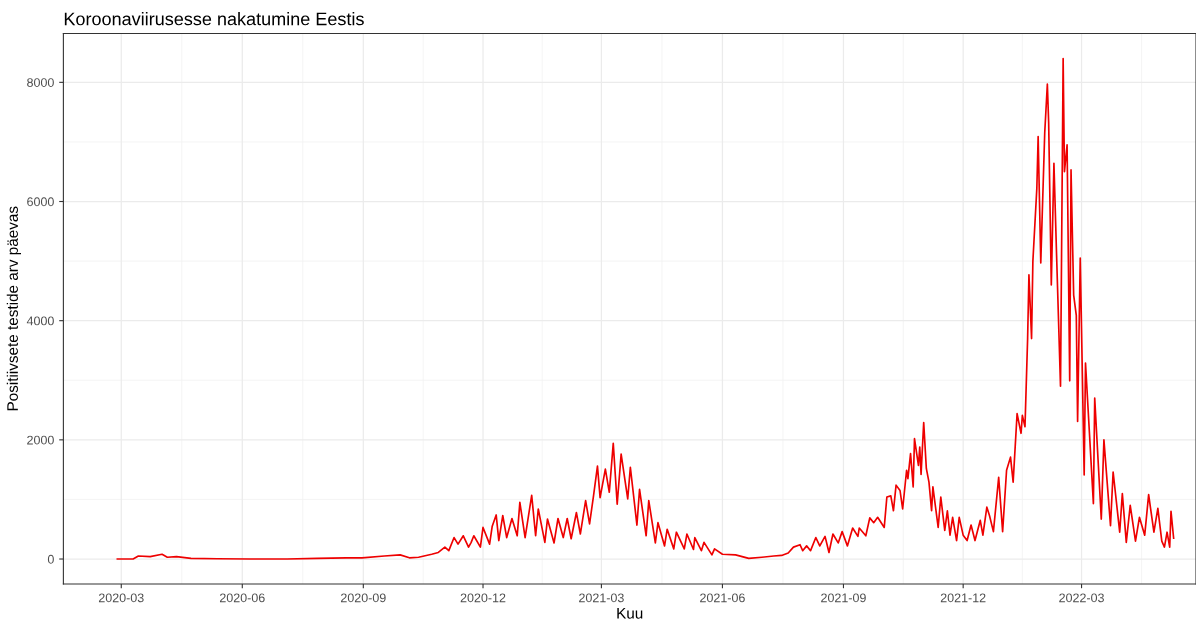 This screenshot has width=1196, height=620. I want to click on y-tick-label: 0, so click(50, 559).